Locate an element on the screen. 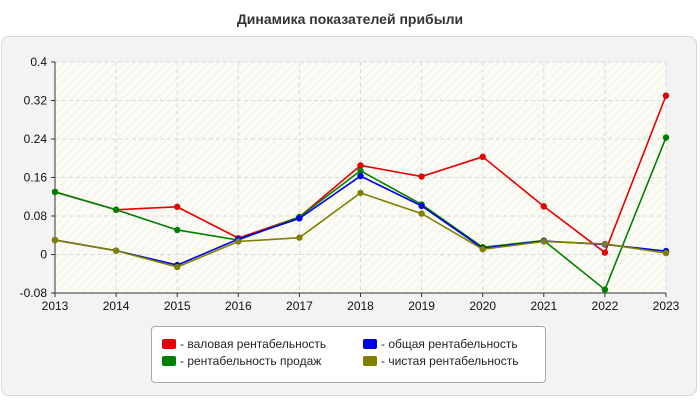 This screenshot has height=400, width=700. y-tick-label: -0.08 is located at coordinates (34, 293).